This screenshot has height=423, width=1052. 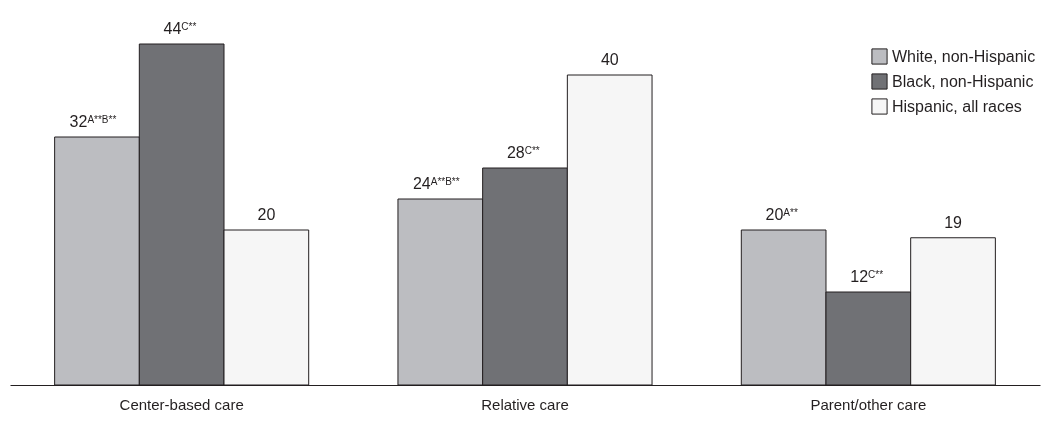 I want to click on data-label: 40, so click(x=609, y=59).